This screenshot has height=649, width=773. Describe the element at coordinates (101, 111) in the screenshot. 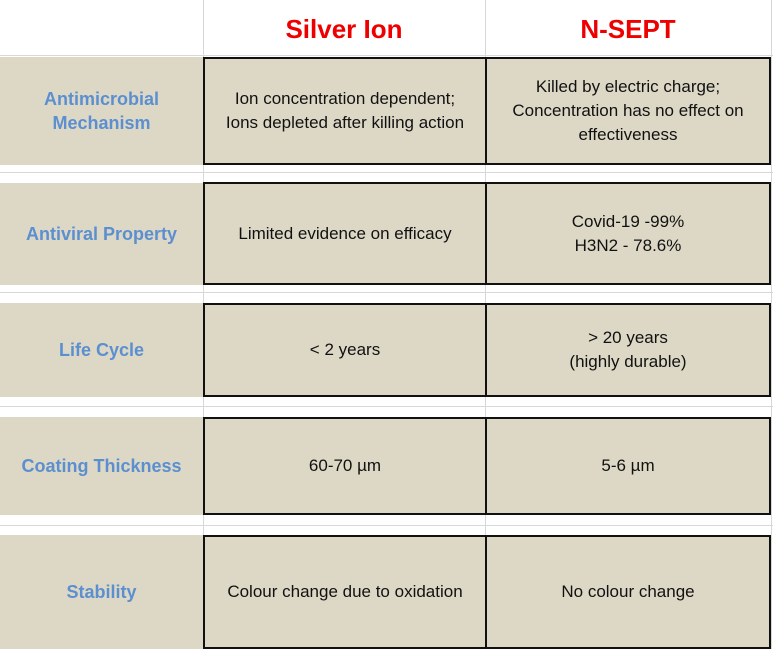

I see `row-label-antimicrobial-mechanism: Antimicrobial Mechanism` at that location.